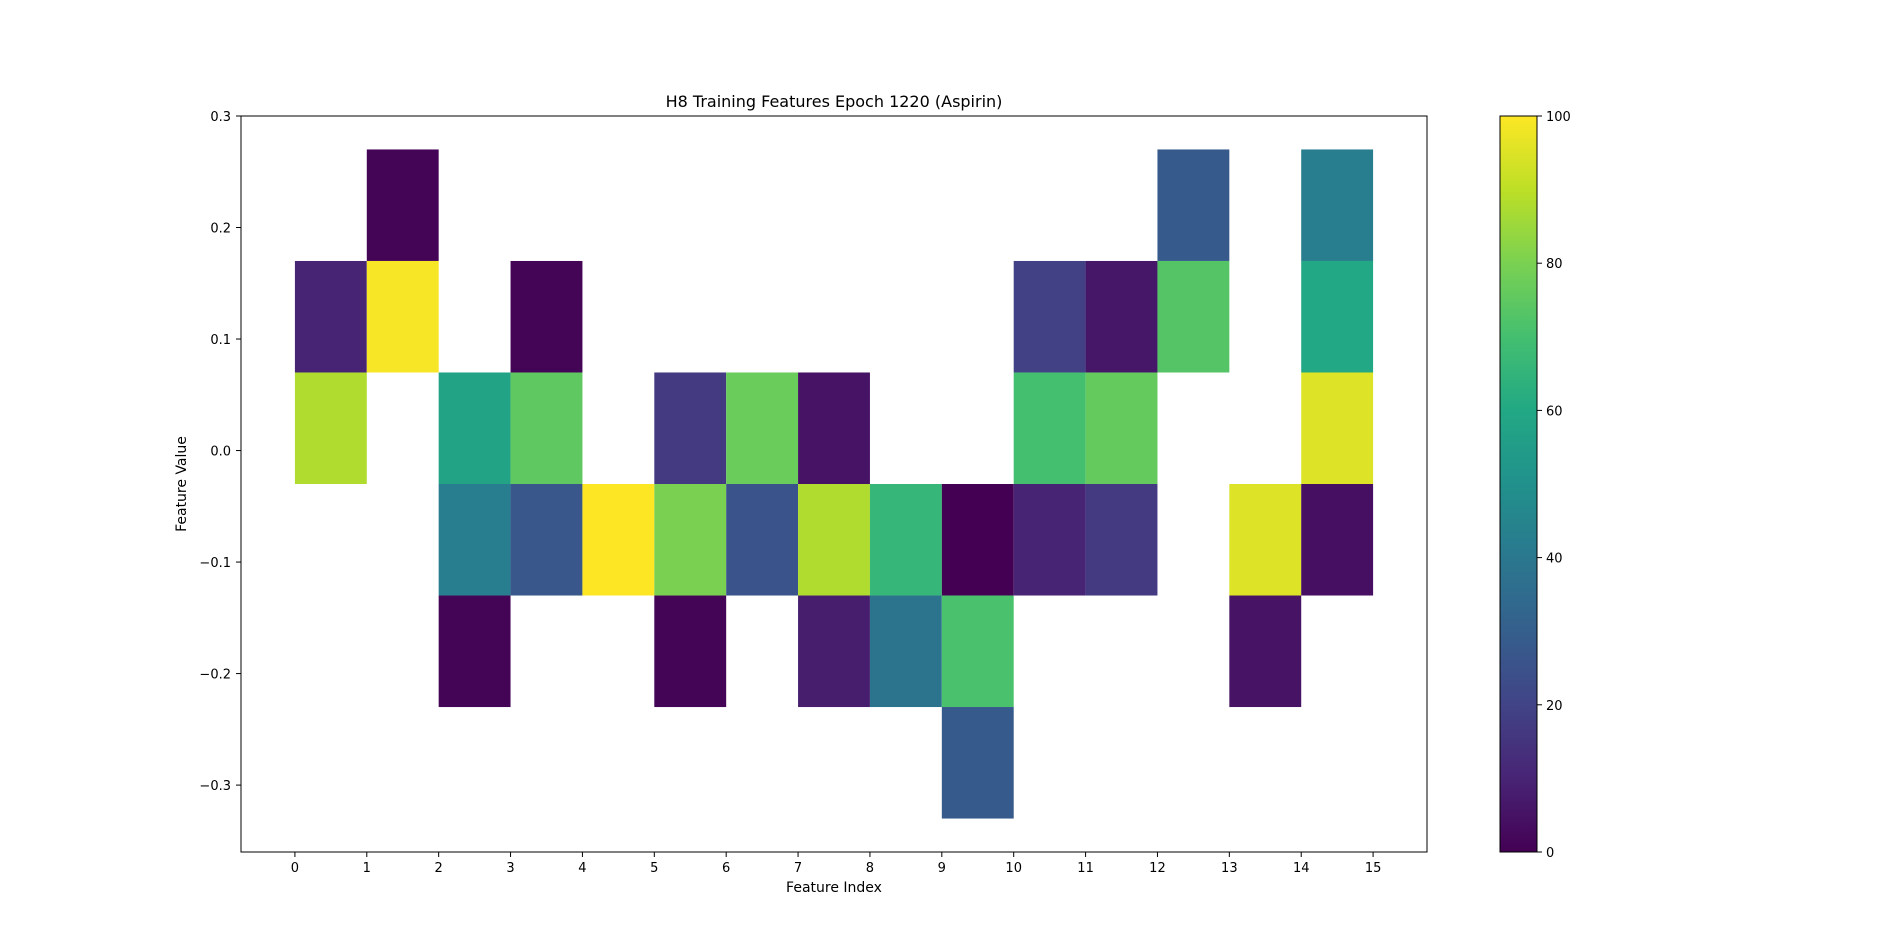  What do you see at coordinates (1085, 868) in the screenshot?
I see `x-tick-label: 11` at bounding box center [1085, 868].